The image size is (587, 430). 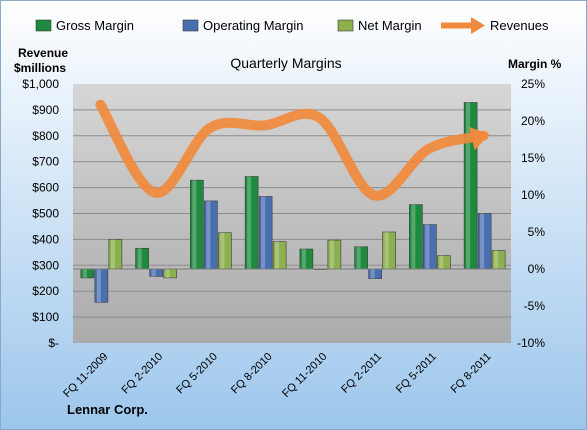 What do you see at coordinates (95, 25) in the screenshot?
I see `legend-label: Gross Margin` at bounding box center [95, 25].